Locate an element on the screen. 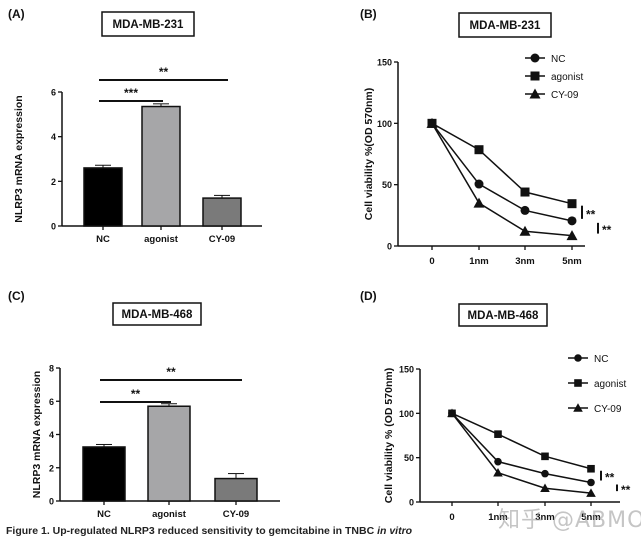 The image size is (641, 542). legend-label: agonist is located at coordinates (567, 77).